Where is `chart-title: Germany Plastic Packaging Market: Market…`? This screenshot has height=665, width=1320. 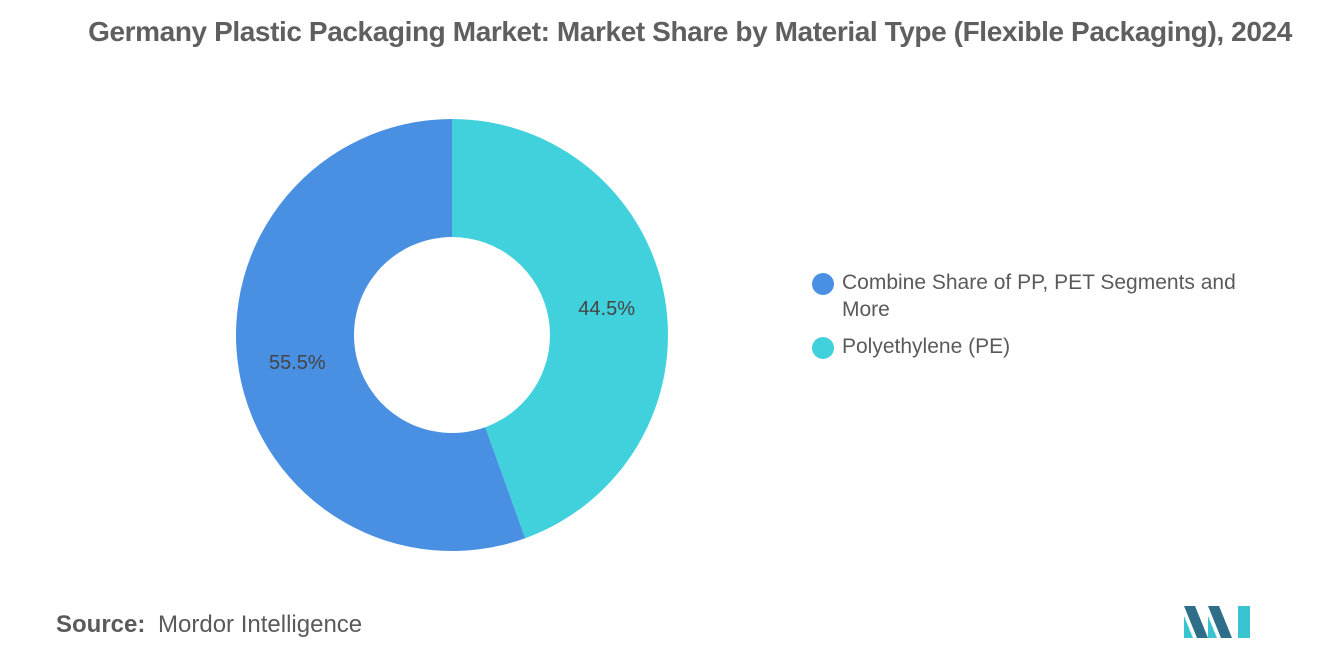 chart-title: Germany Plastic Packaging Market: Market… is located at coordinates (690, 31).